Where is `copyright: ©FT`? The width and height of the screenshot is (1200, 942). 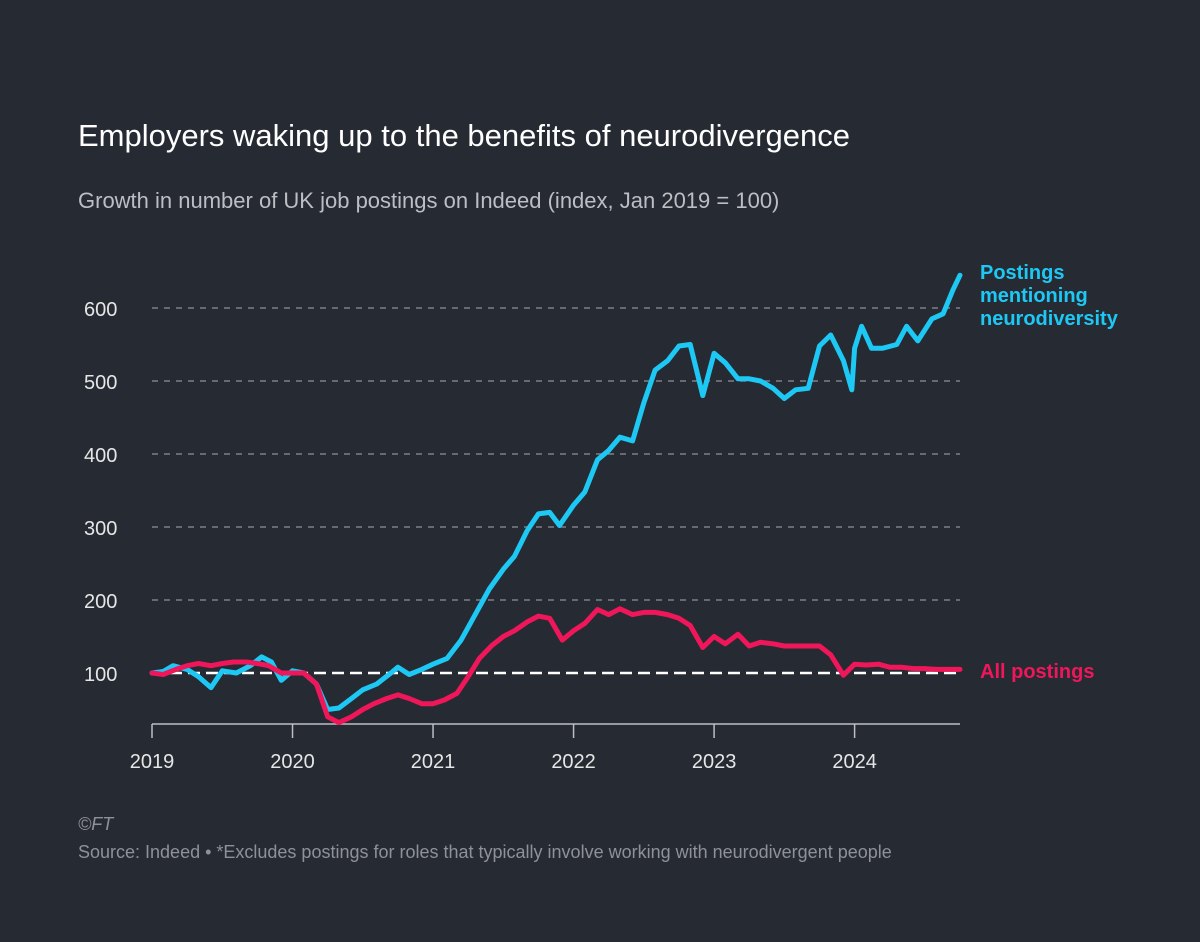
copyright: ©FT is located at coordinates (96, 824).